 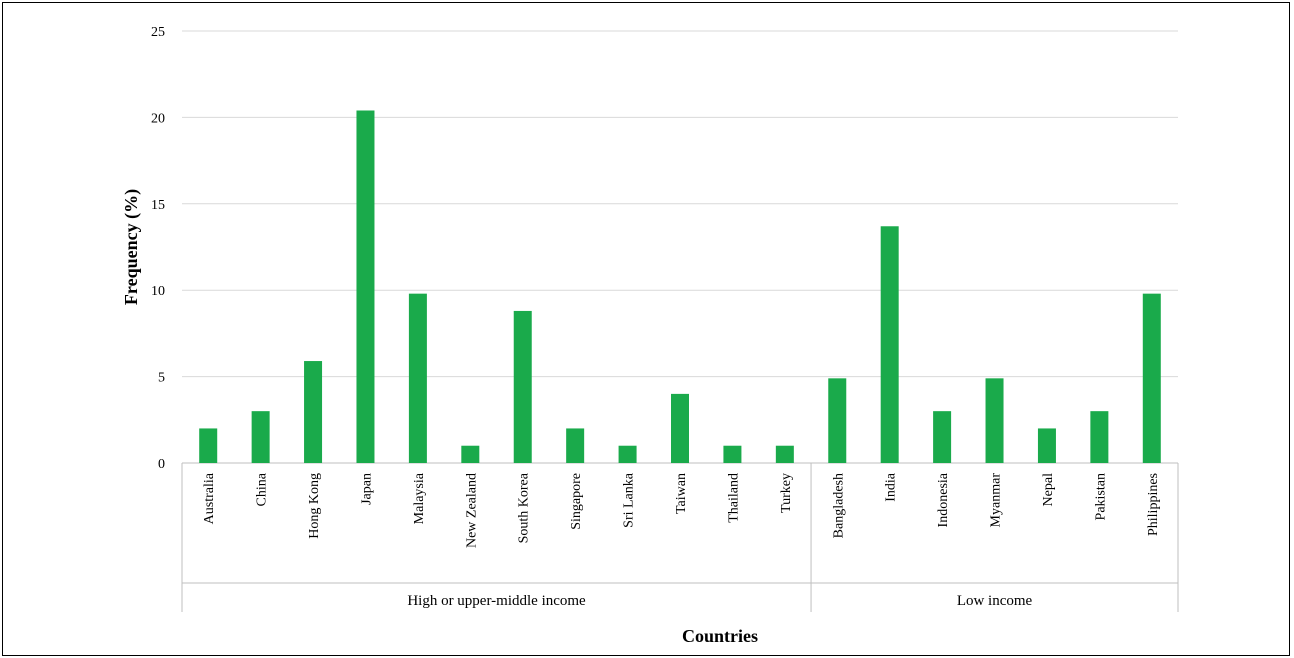 I want to click on x-tick-label: Singapore, so click(x=576, y=501).